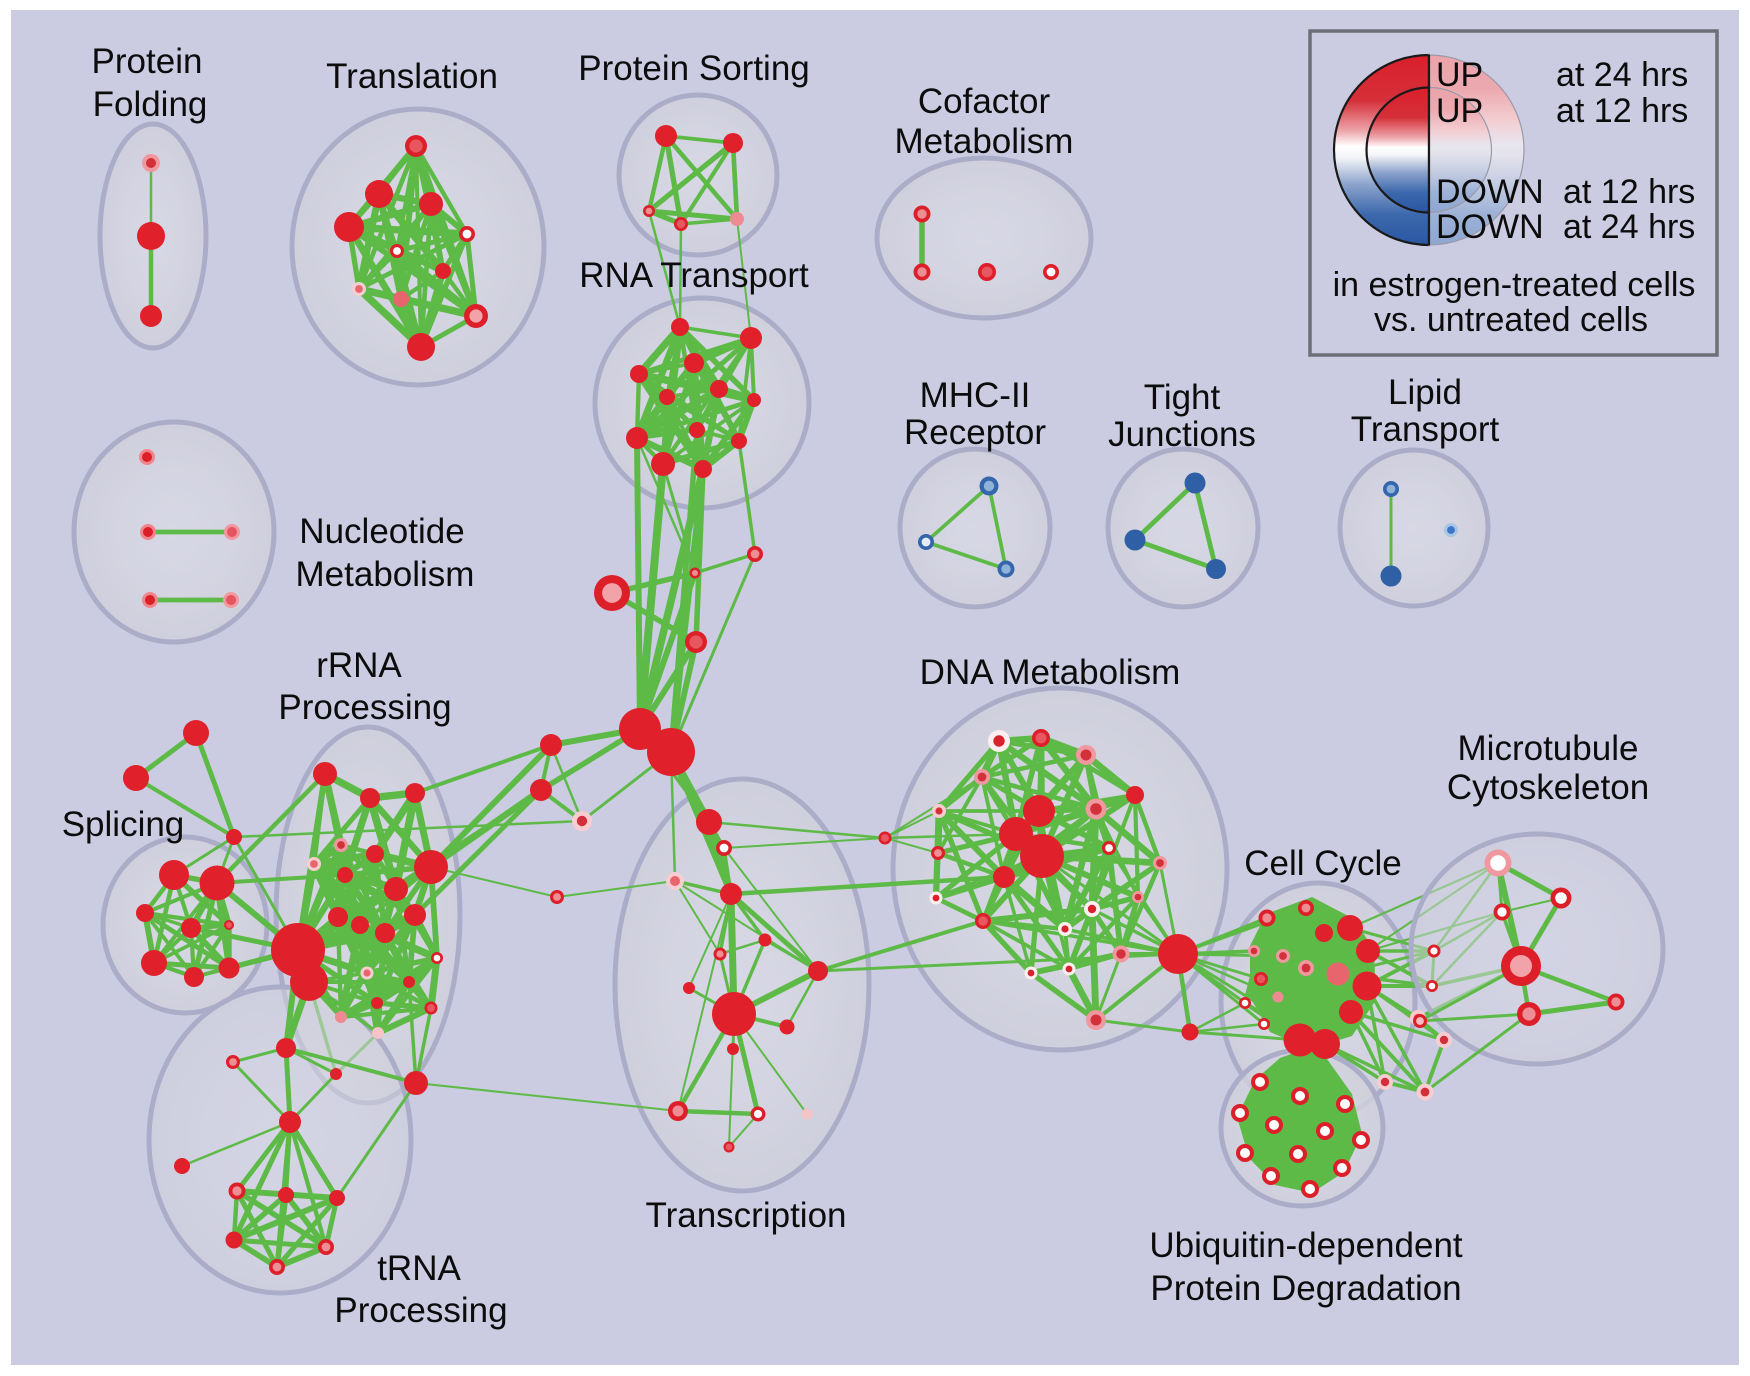  I want to click on svg-text: vs. untreated cells, so click(1511, 320).